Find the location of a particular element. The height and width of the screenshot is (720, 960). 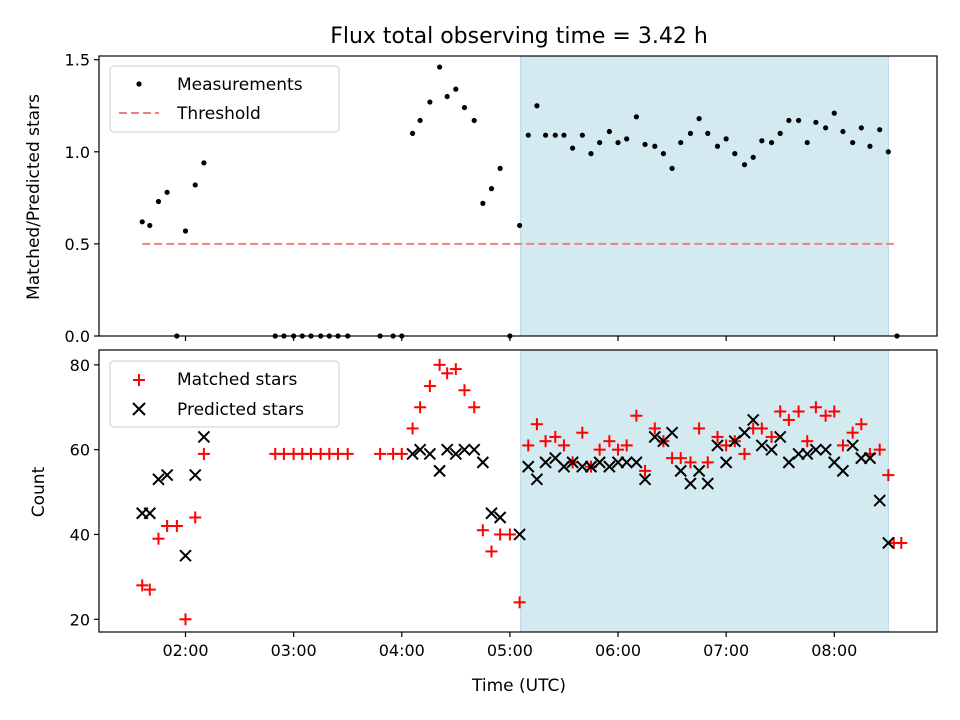

x-tick-label: 04:00 is located at coordinates (402, 650).